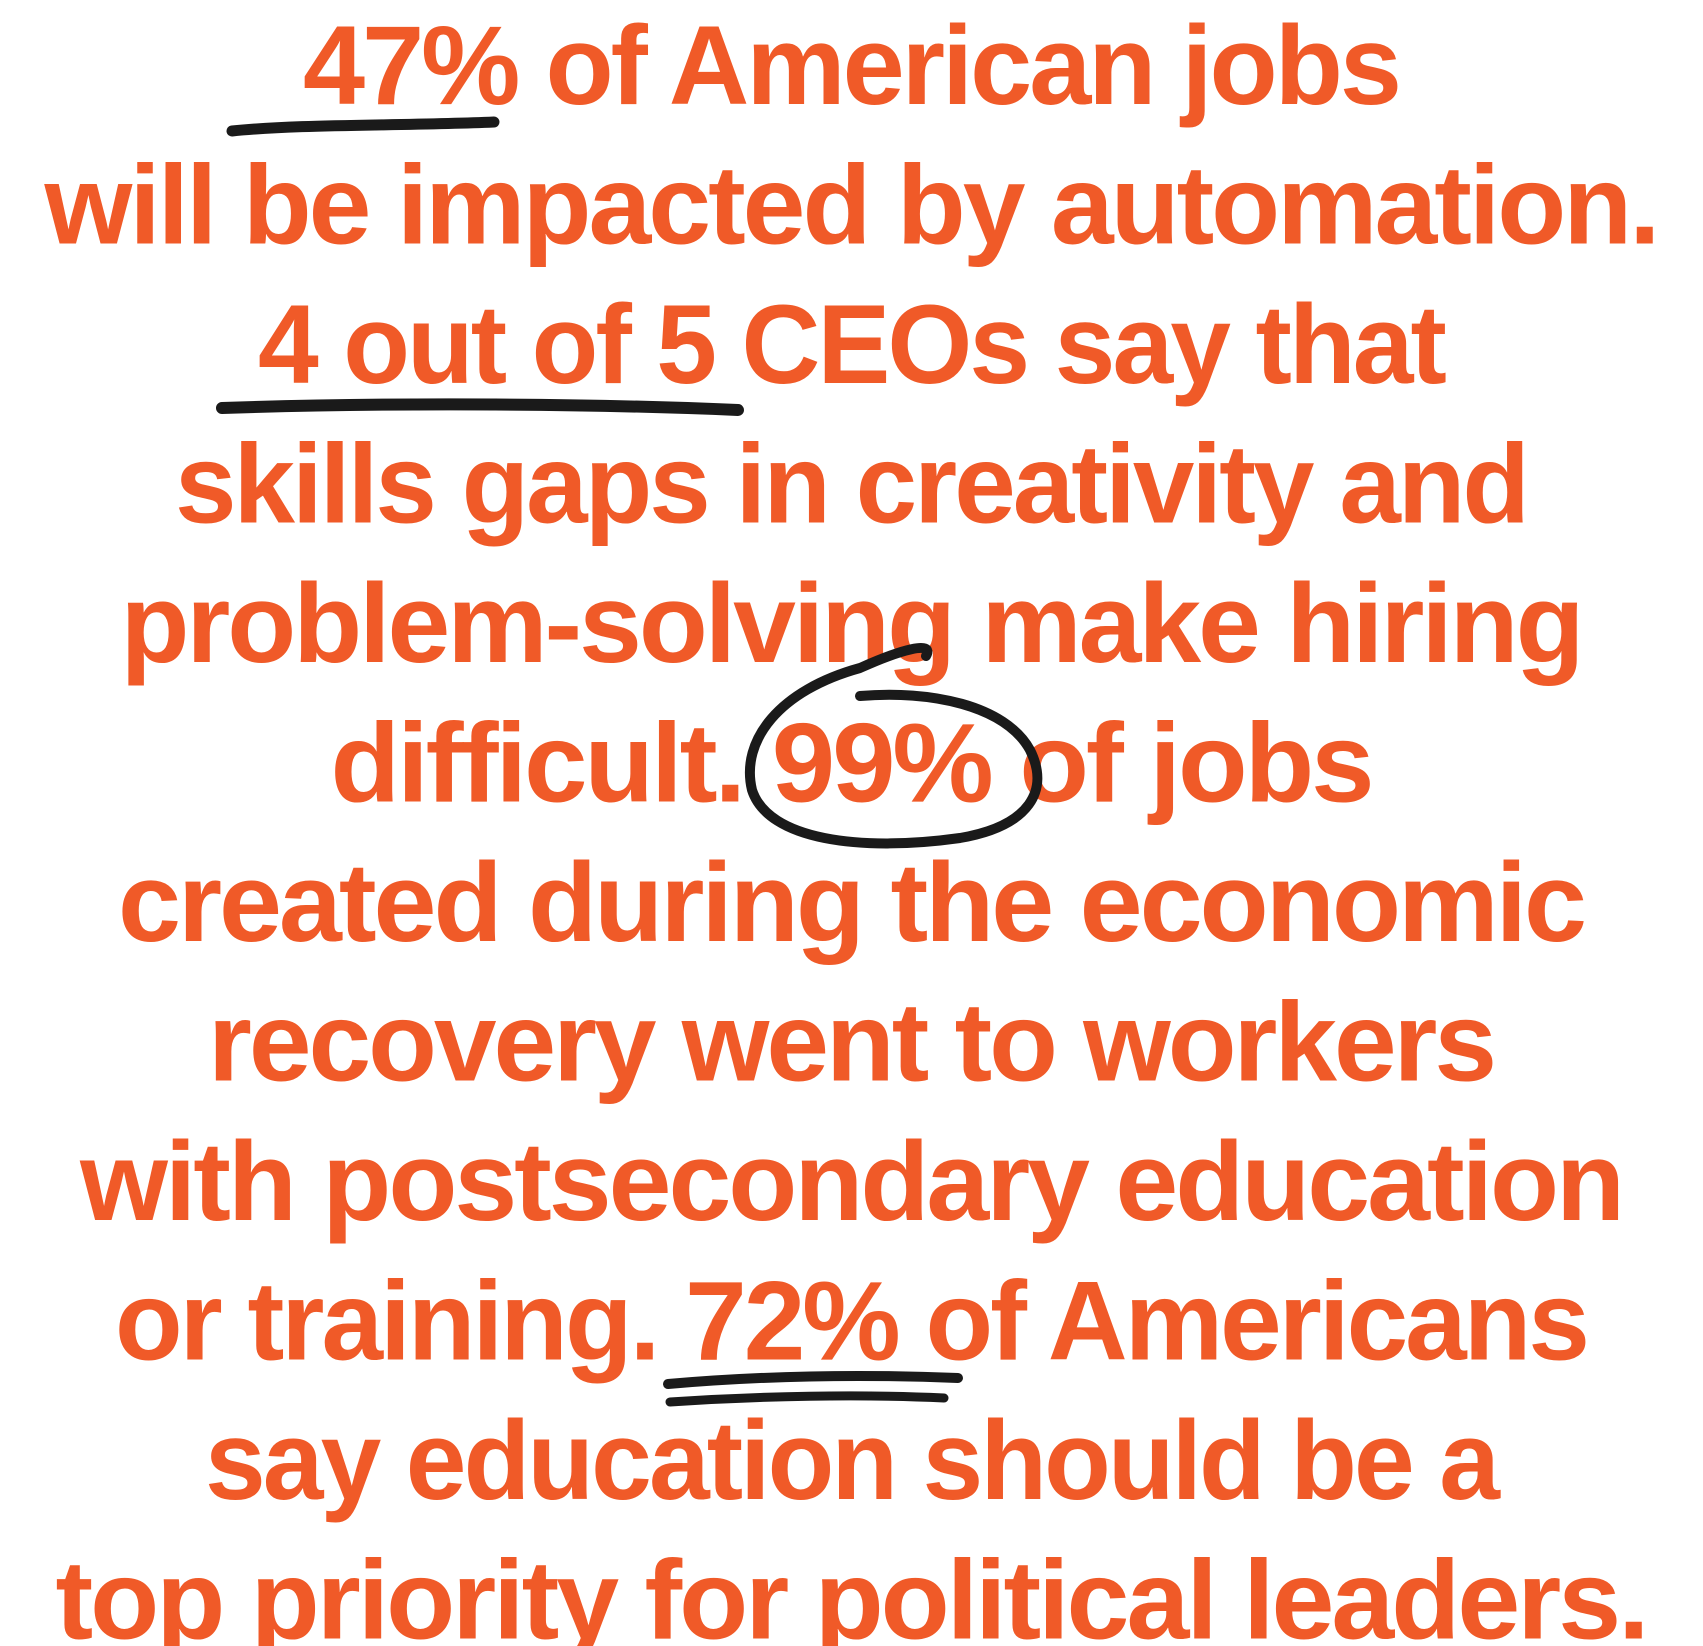  What do you see at coordinates (807, 1399) in the screenshot?
I see `underline-72b` at bounding box center [807, 1399].